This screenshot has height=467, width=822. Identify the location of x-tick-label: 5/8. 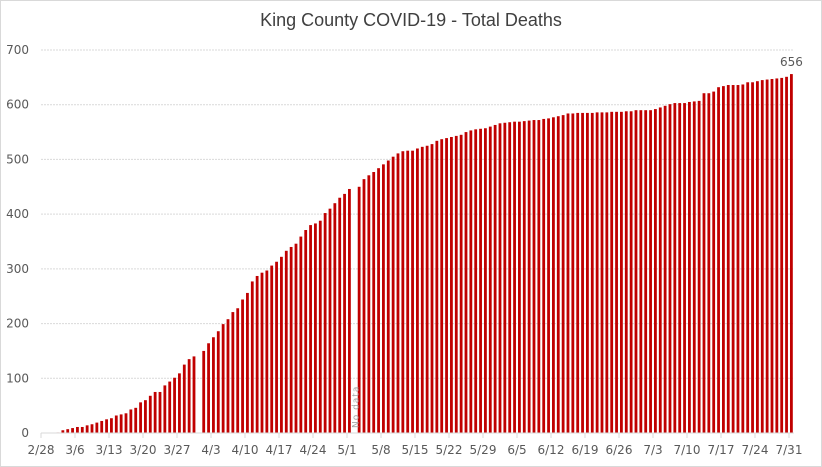
(380, 450).